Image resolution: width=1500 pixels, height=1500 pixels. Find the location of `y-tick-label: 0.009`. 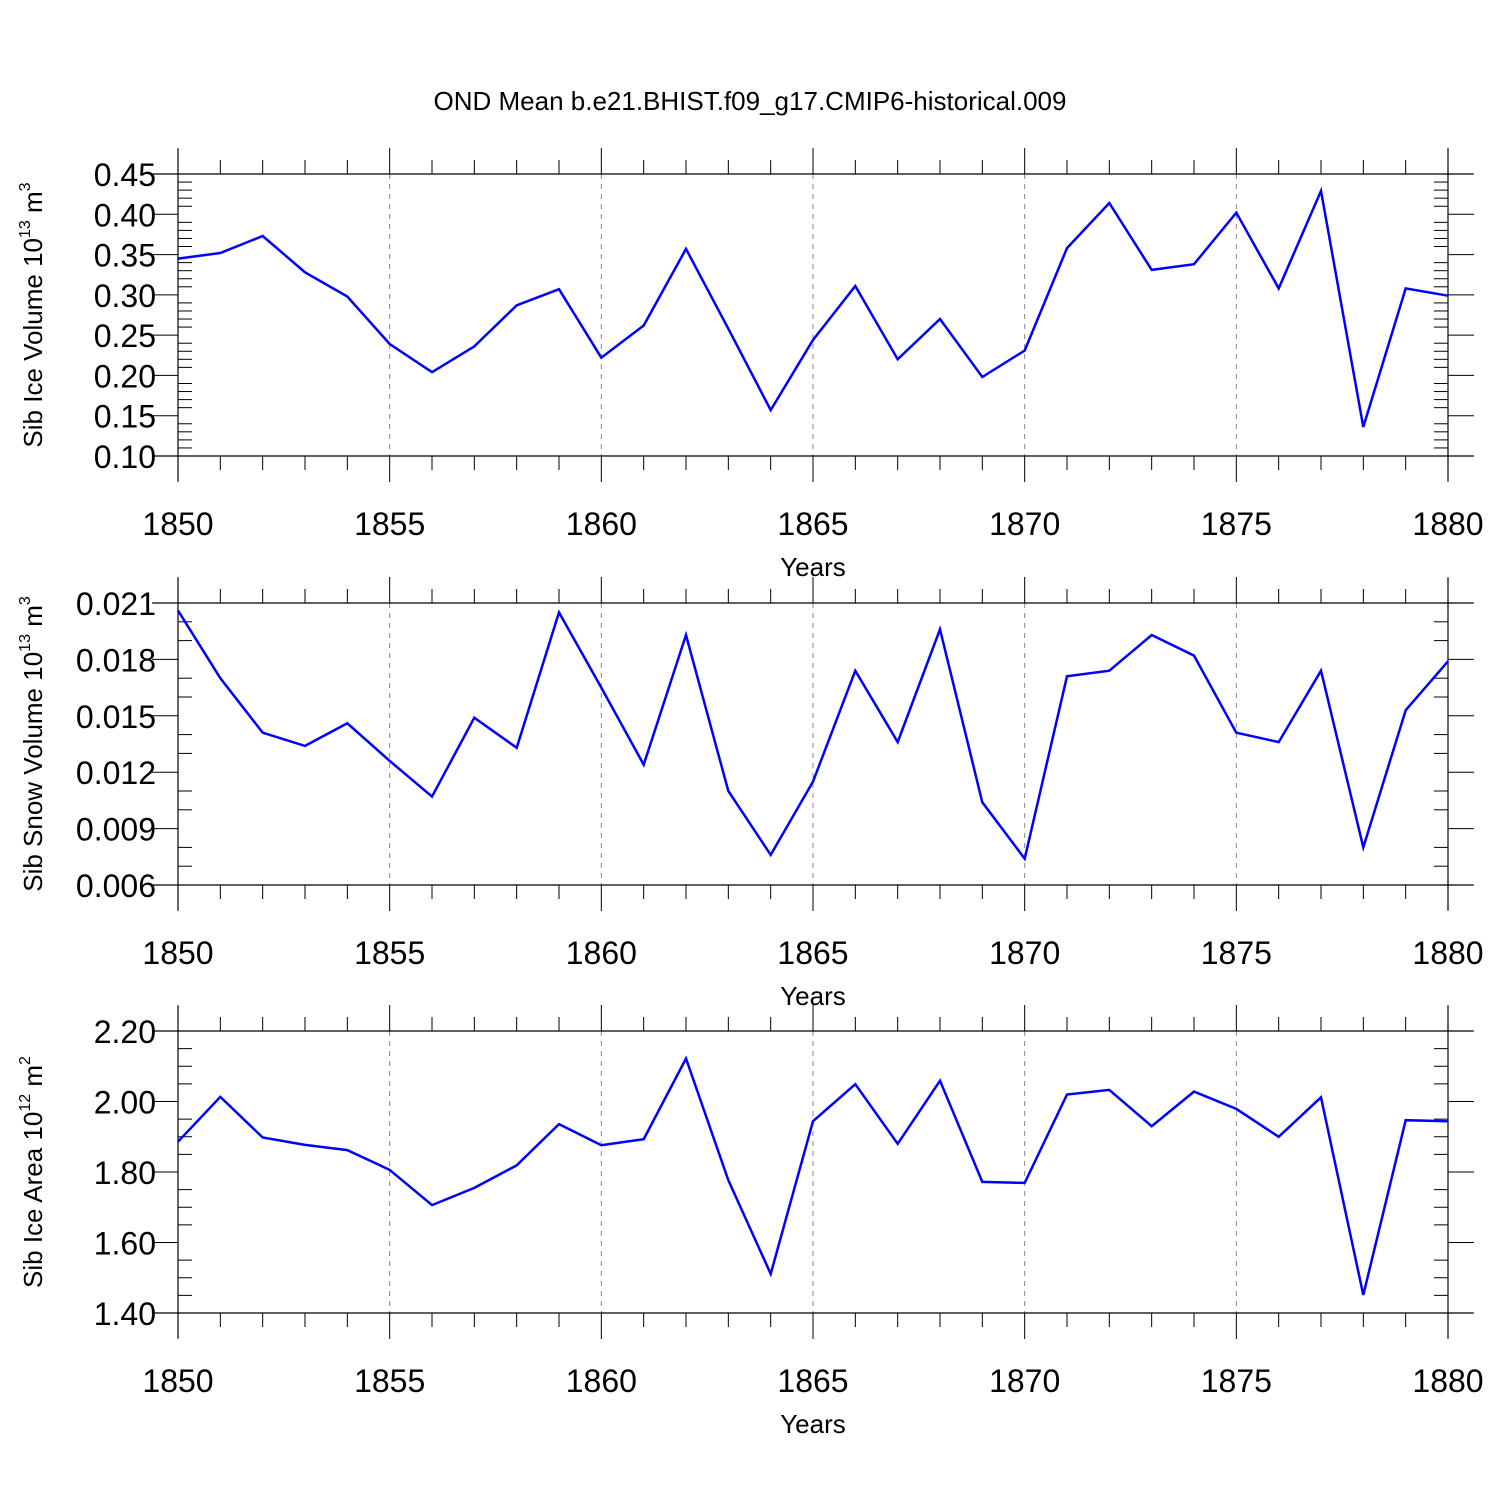

y-tick-label: 0.009 is located at coordinates (116, 830).